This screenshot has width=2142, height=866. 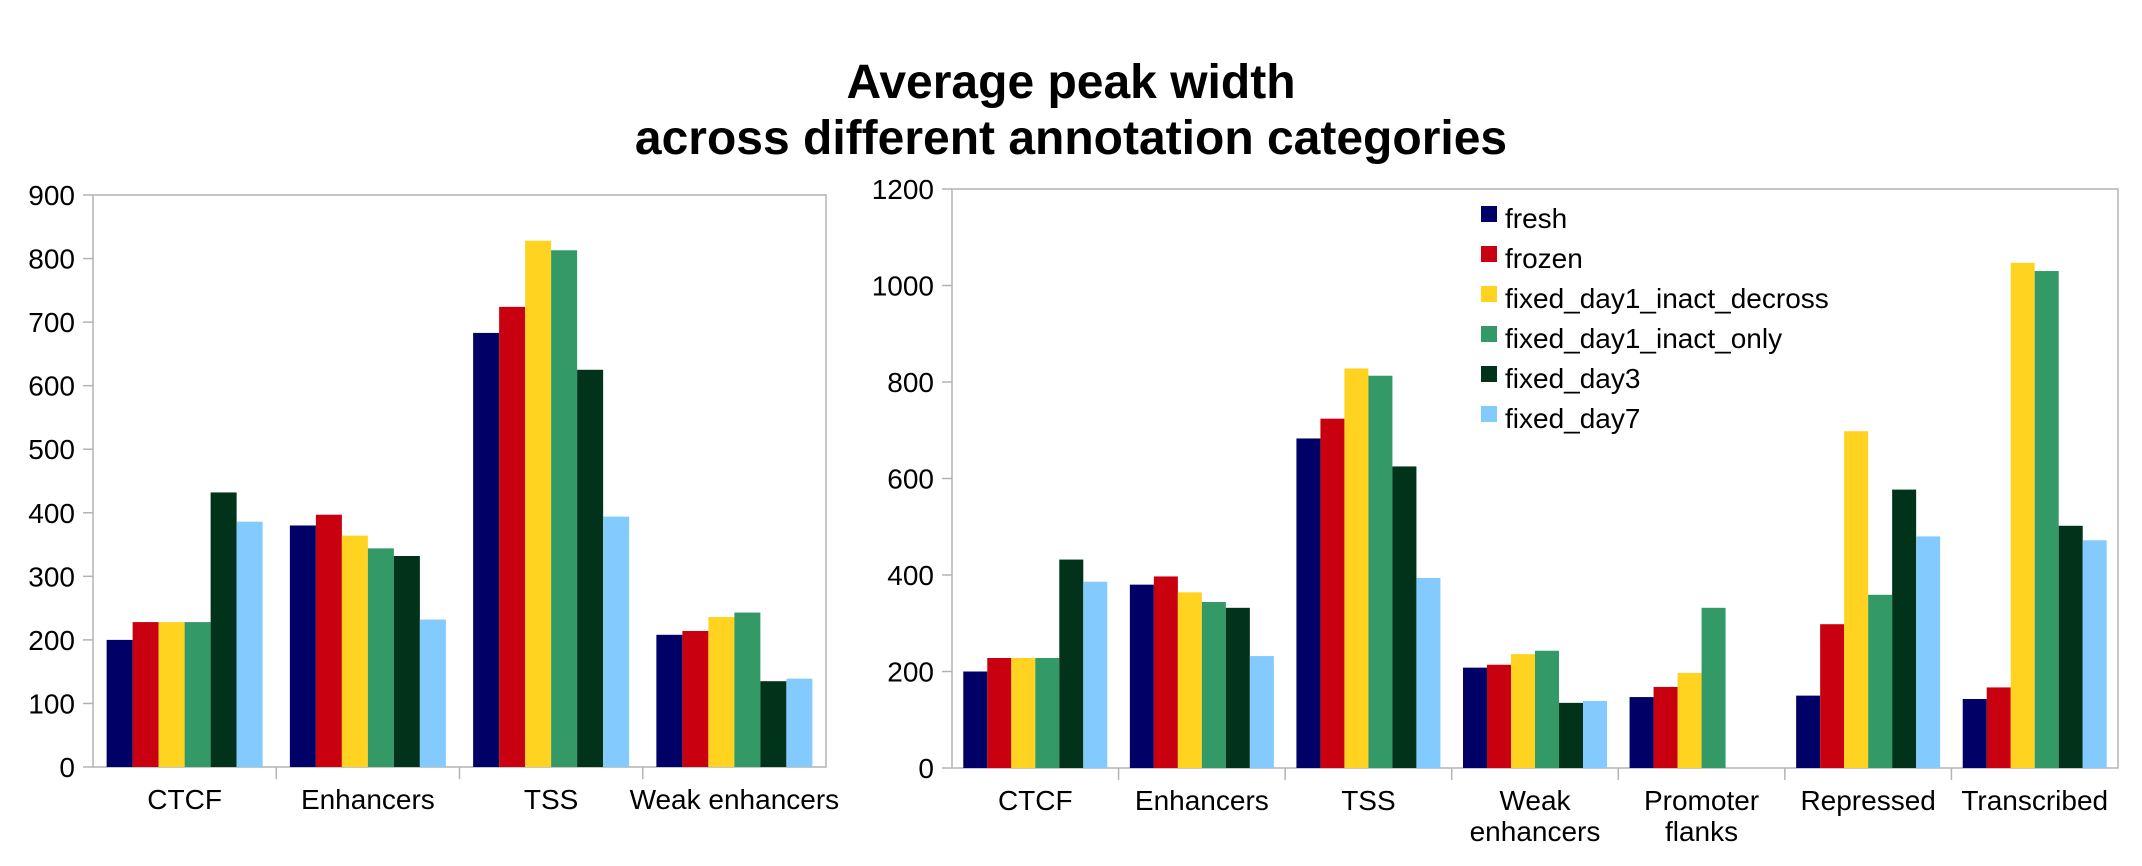 What do you see at coordinates (1572, 418) in the screenshot?
I see `legend-label-fixed-day7: fixed_day7` at bounding box center [1572, 418].